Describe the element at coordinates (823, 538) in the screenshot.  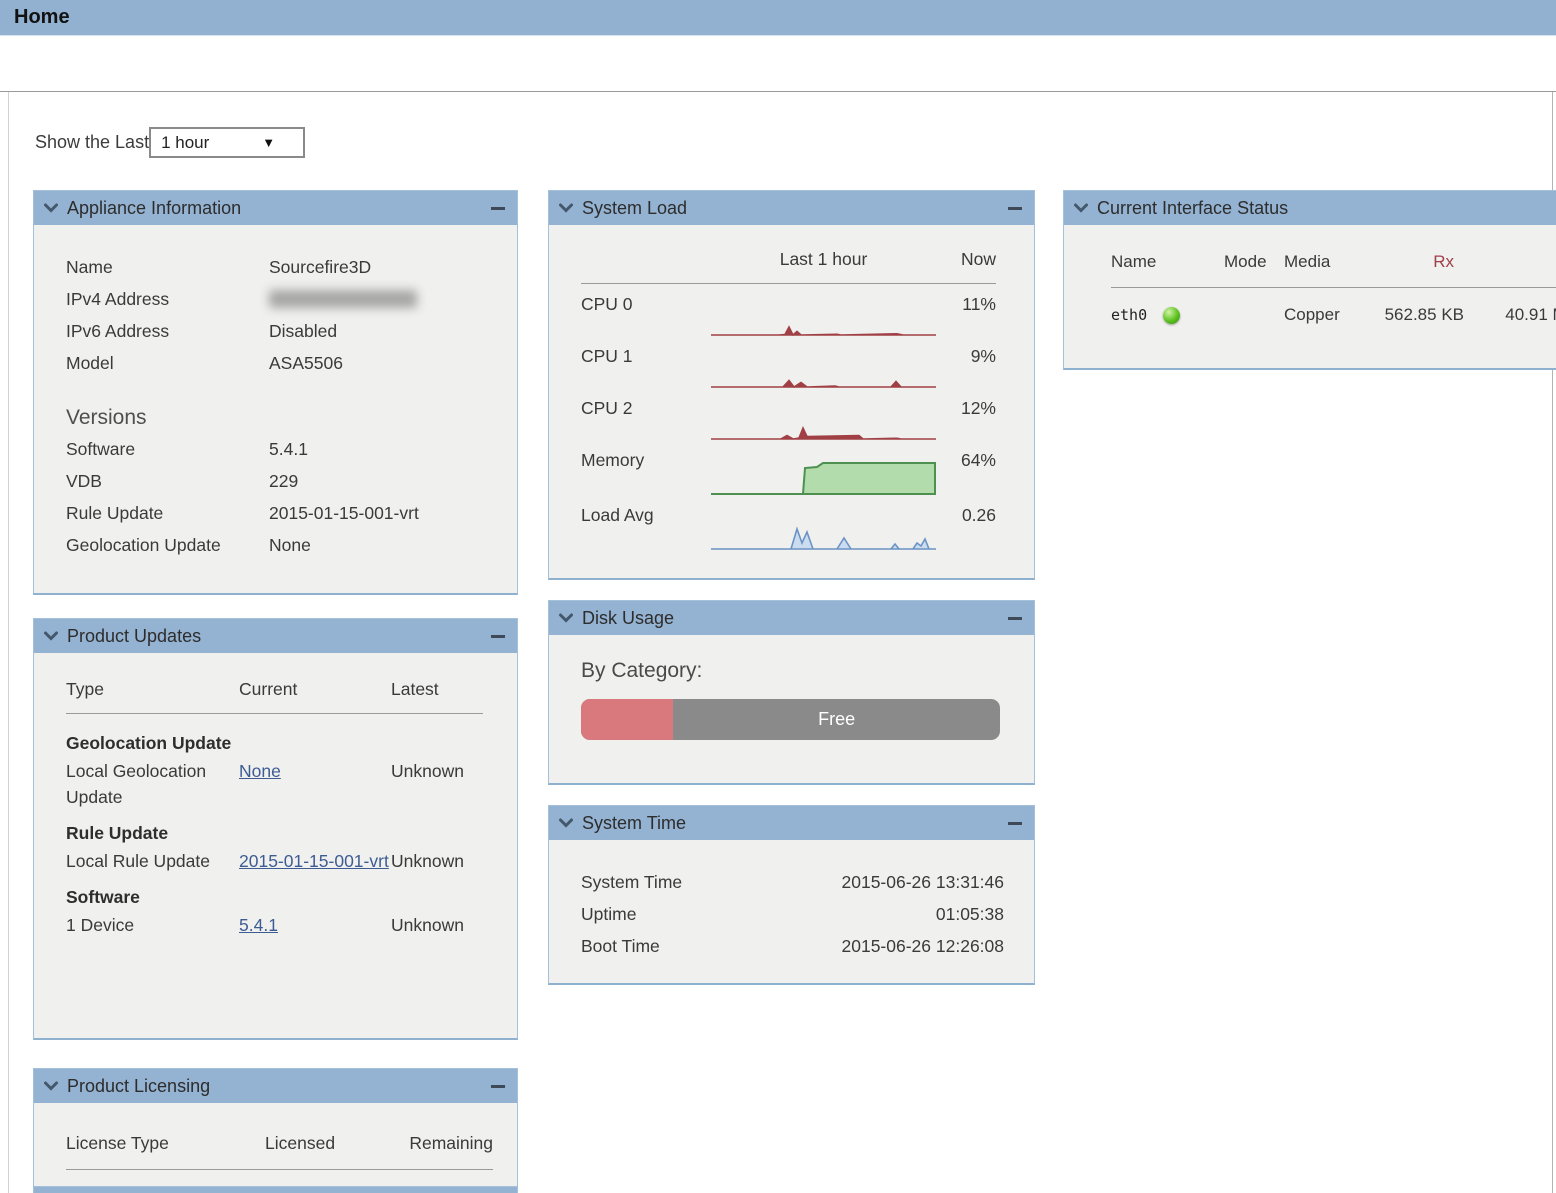
I see `load-avg-sparkline` at that location.